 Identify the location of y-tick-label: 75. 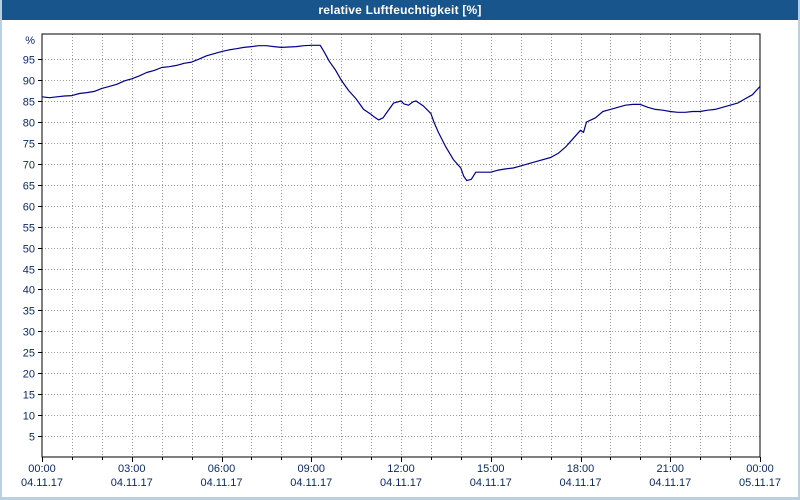
(29, 145).